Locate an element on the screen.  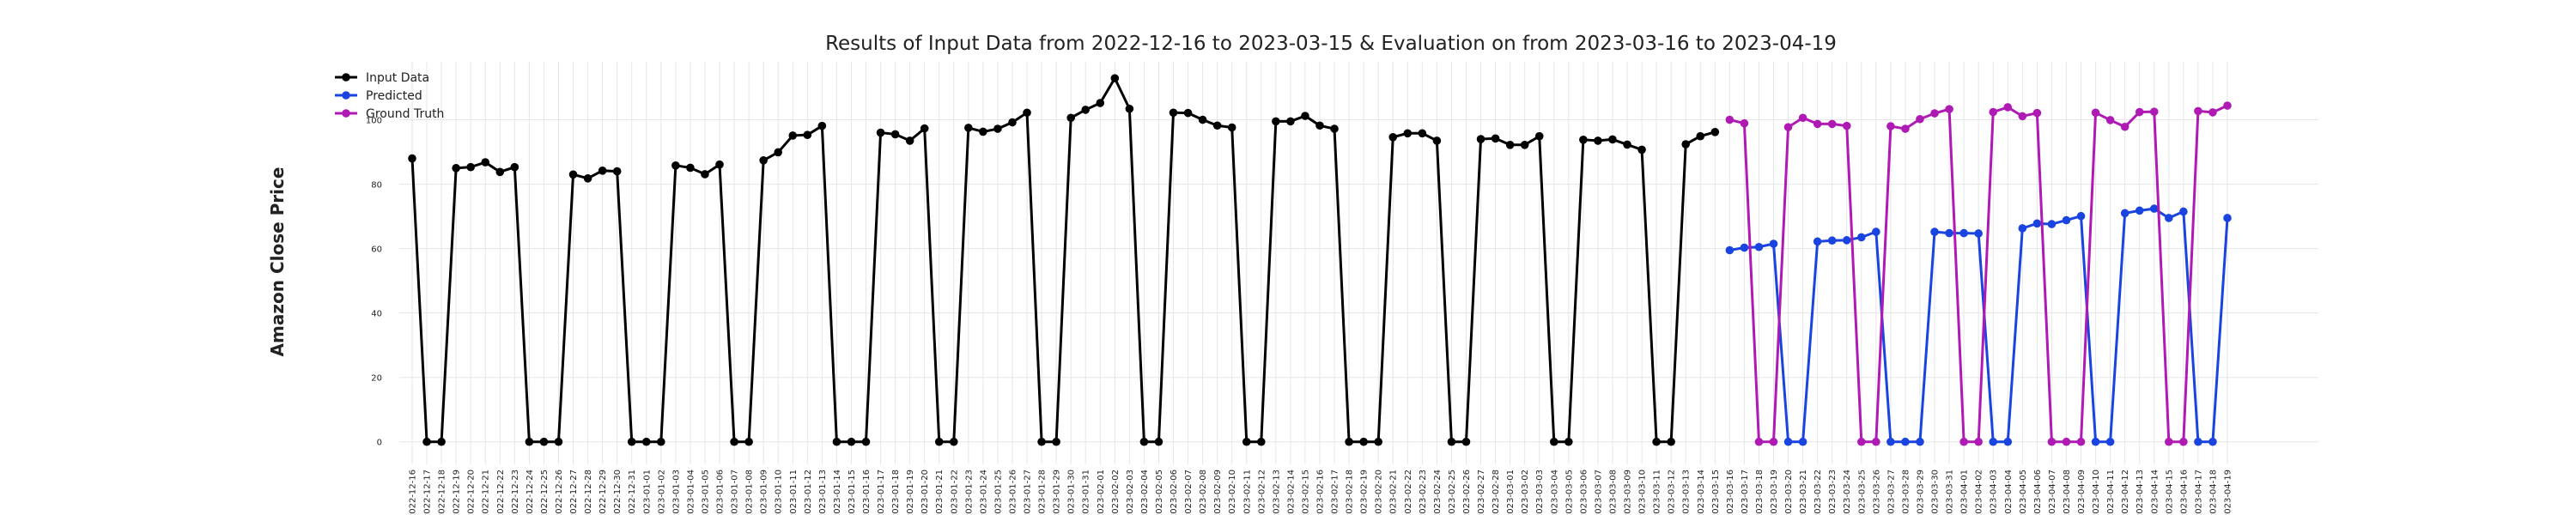
x-tick-label: 2023-02-15 is located at coordinates (1305, 492).